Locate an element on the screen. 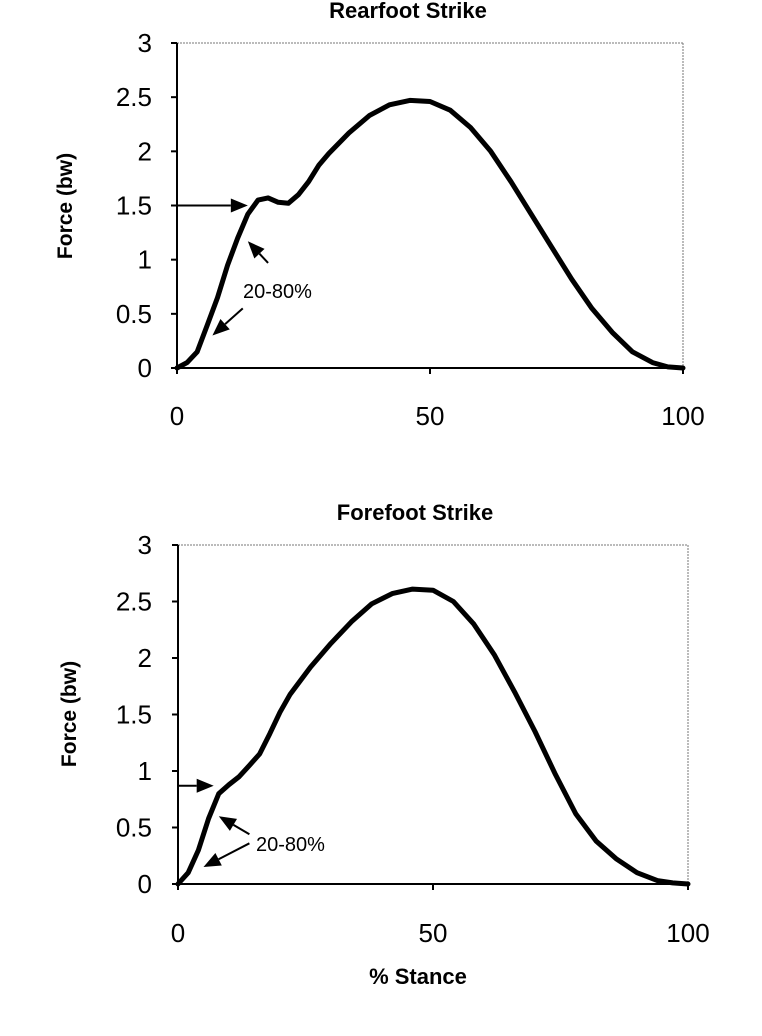 This screenshot has width=762, height=1036. x-axis-label: % Stance is located at coordinates (418, 976).